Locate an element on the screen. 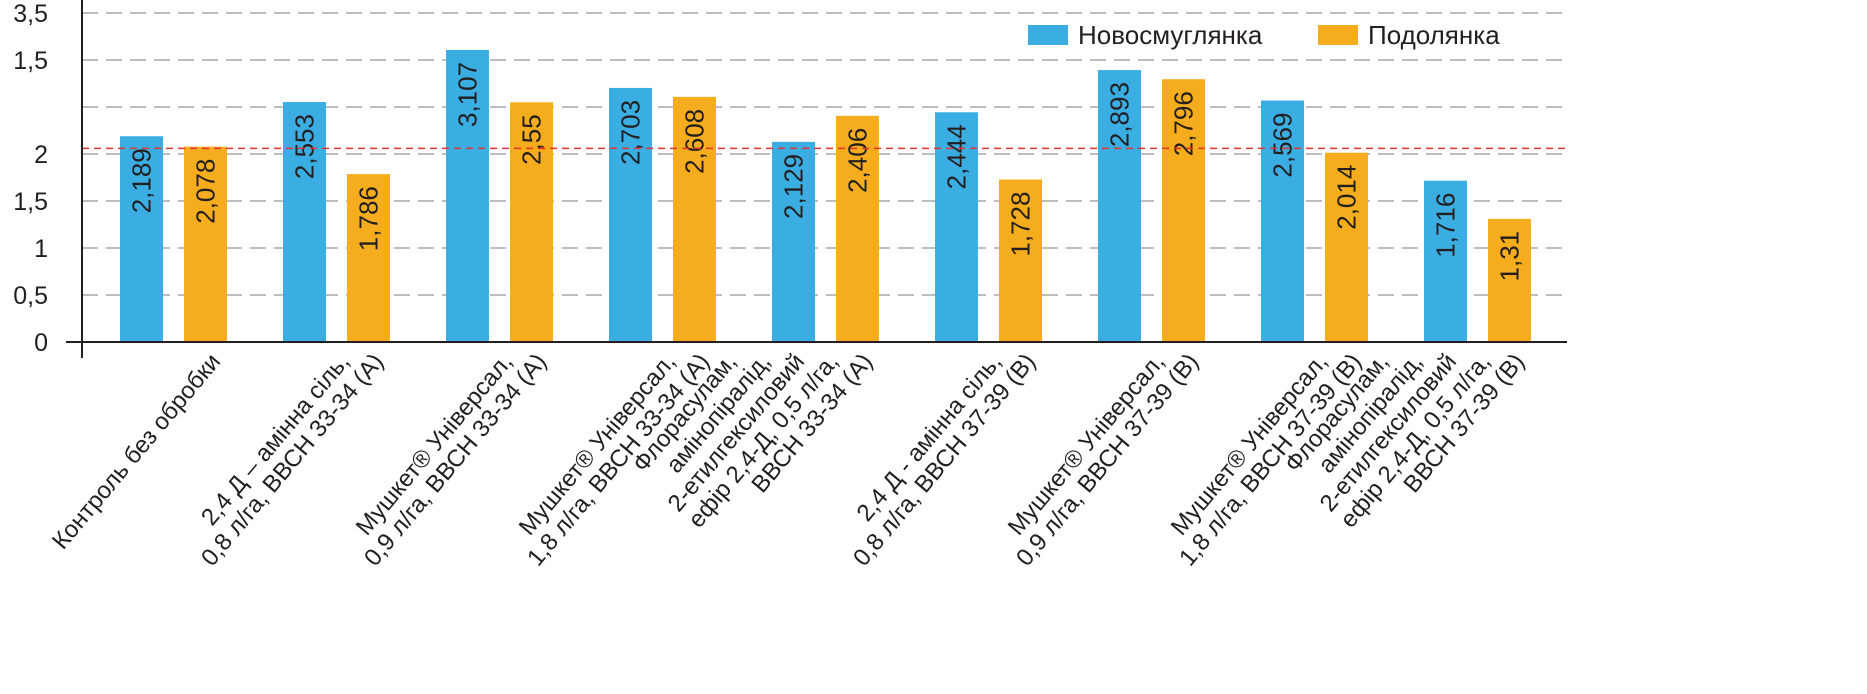  value-label: 2,893 is located at coordinates (1120, 114).